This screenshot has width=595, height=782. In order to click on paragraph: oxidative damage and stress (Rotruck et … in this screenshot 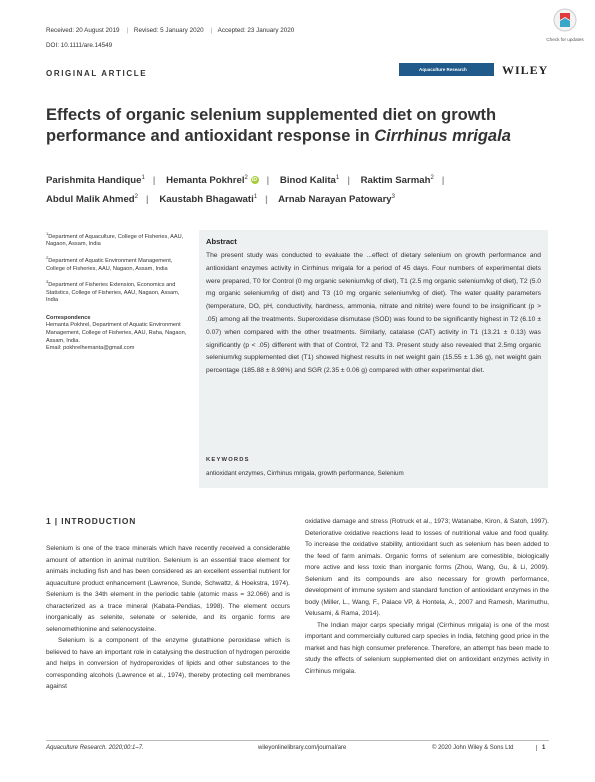, I will do `click(427, 567)`.